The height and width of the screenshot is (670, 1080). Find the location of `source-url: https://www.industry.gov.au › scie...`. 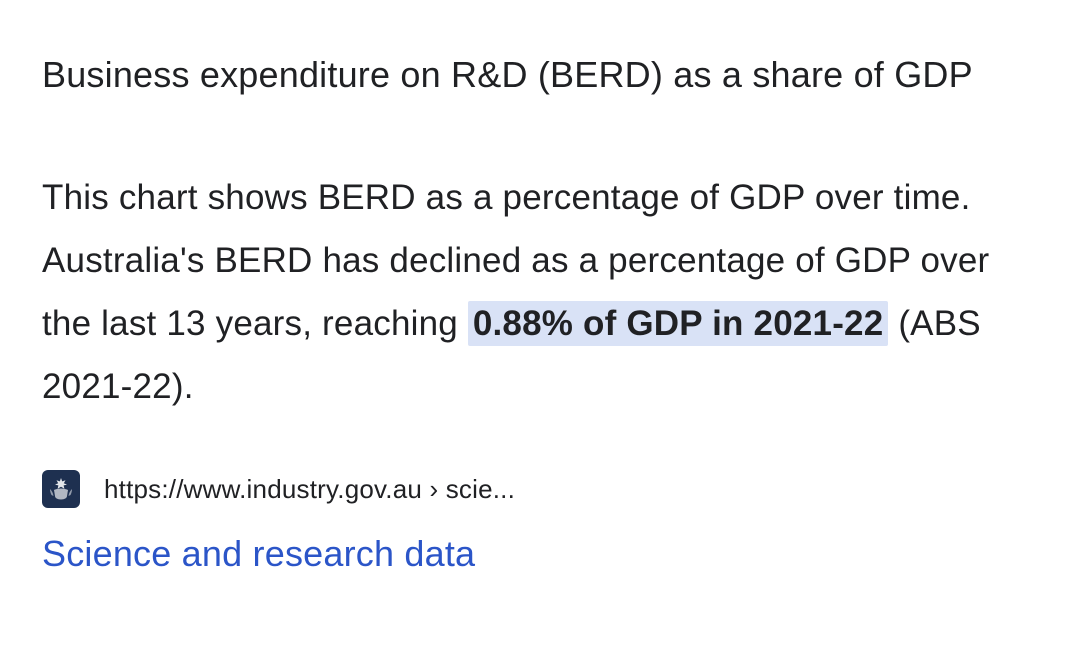

source-url: https://www.industry.gov.au › scie... is located at coordinates (310, 489).